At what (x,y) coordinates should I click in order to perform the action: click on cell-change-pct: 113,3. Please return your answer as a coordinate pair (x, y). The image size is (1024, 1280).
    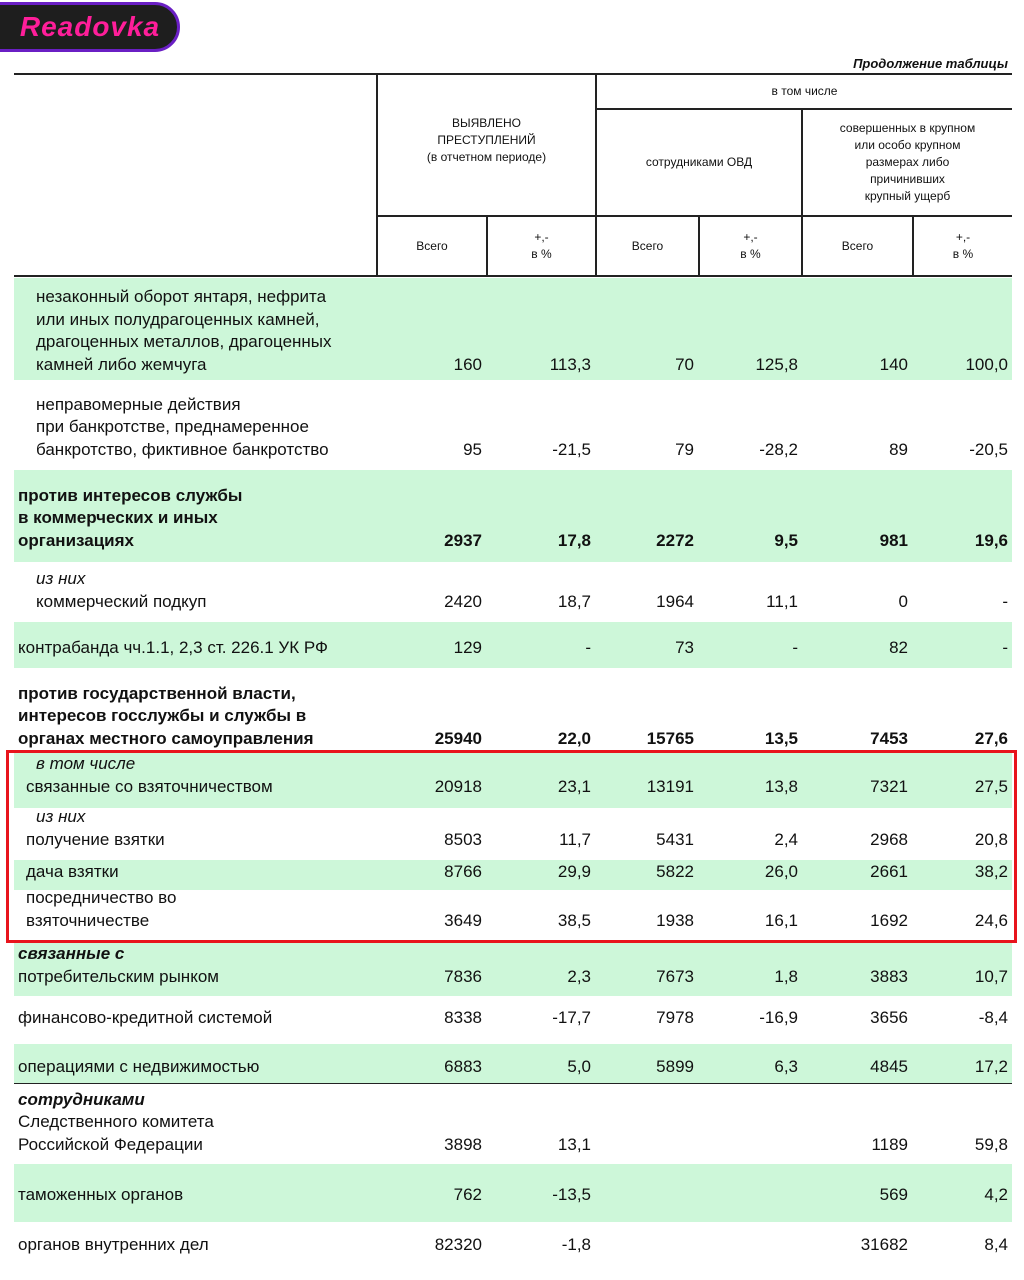
    Looking at the image, I should click on (570, 364).